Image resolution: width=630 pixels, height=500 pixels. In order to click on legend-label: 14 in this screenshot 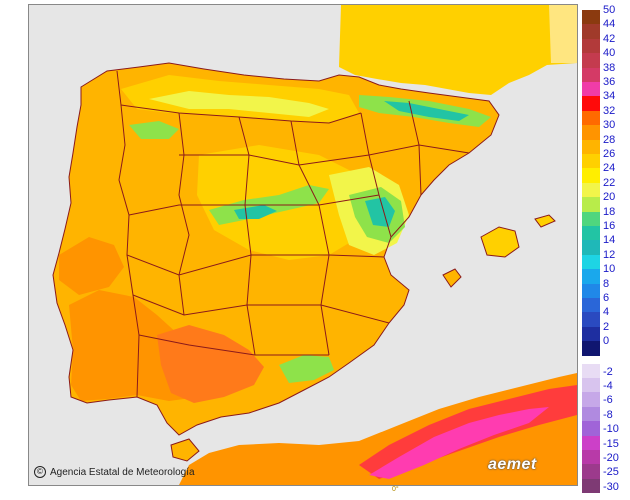, I will do `click(609, 240)`.